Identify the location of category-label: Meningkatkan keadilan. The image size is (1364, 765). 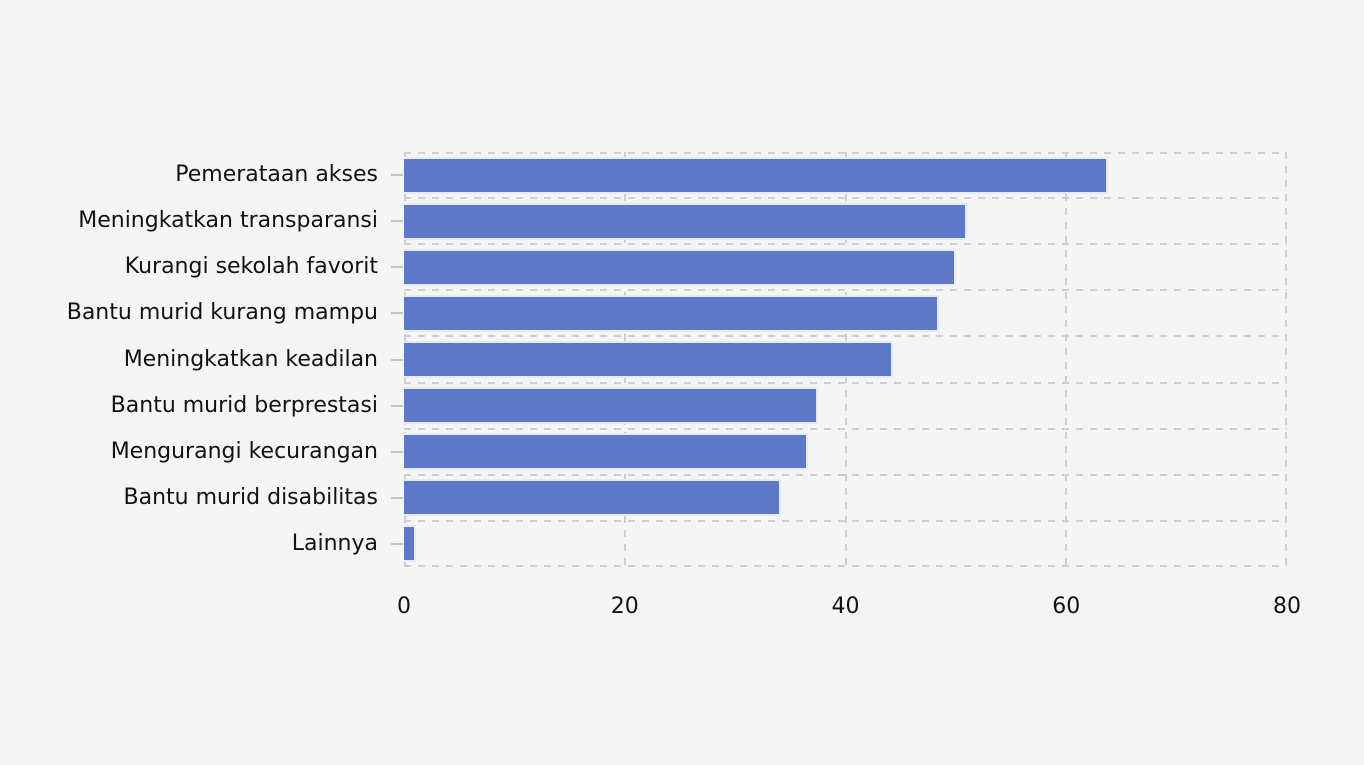
(250, 359).